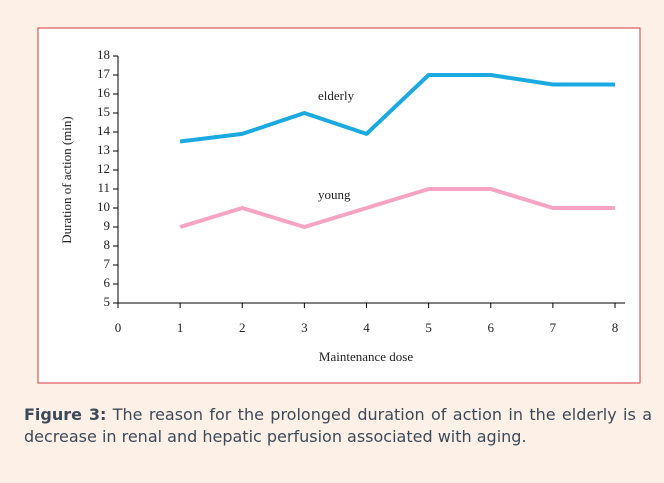 The image size is (664, 483). What do you see at coordinates (66, 179) in the screenshot?
I see `y-axis-label: Duration of action (min)` at bounding box center [66, 179].